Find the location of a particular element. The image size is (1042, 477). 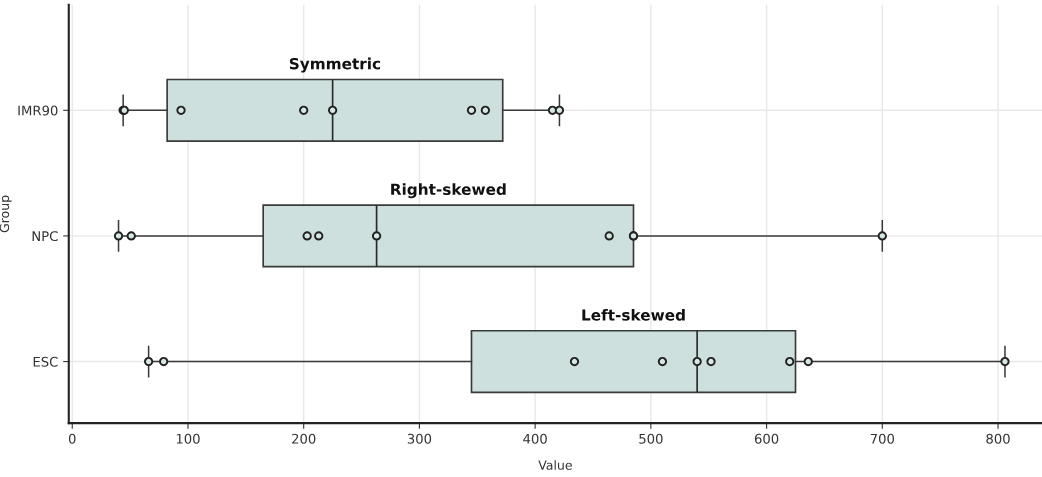

x-tick-label: 200 is located at coordinates (304, 438).